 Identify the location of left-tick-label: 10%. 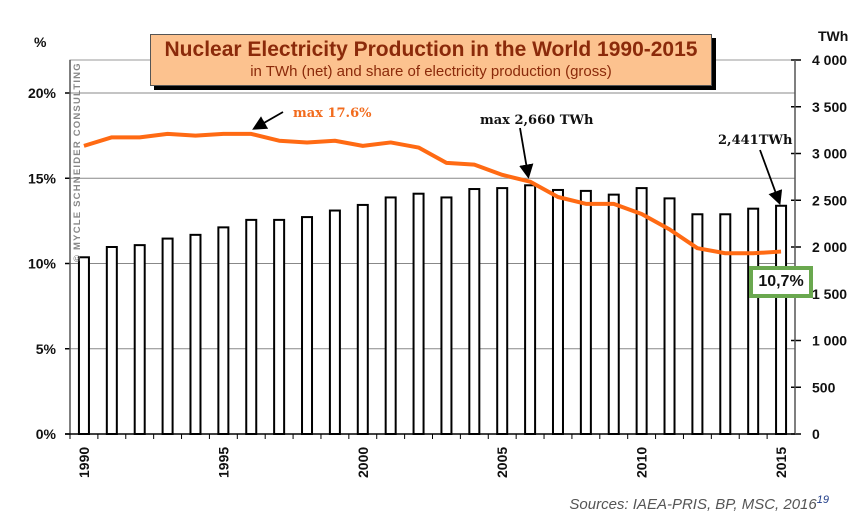
(42, 264).